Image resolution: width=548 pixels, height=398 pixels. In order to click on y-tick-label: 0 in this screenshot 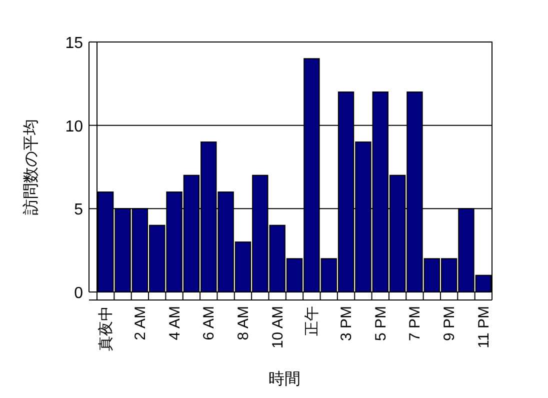, I will do `click(79, 293)`.